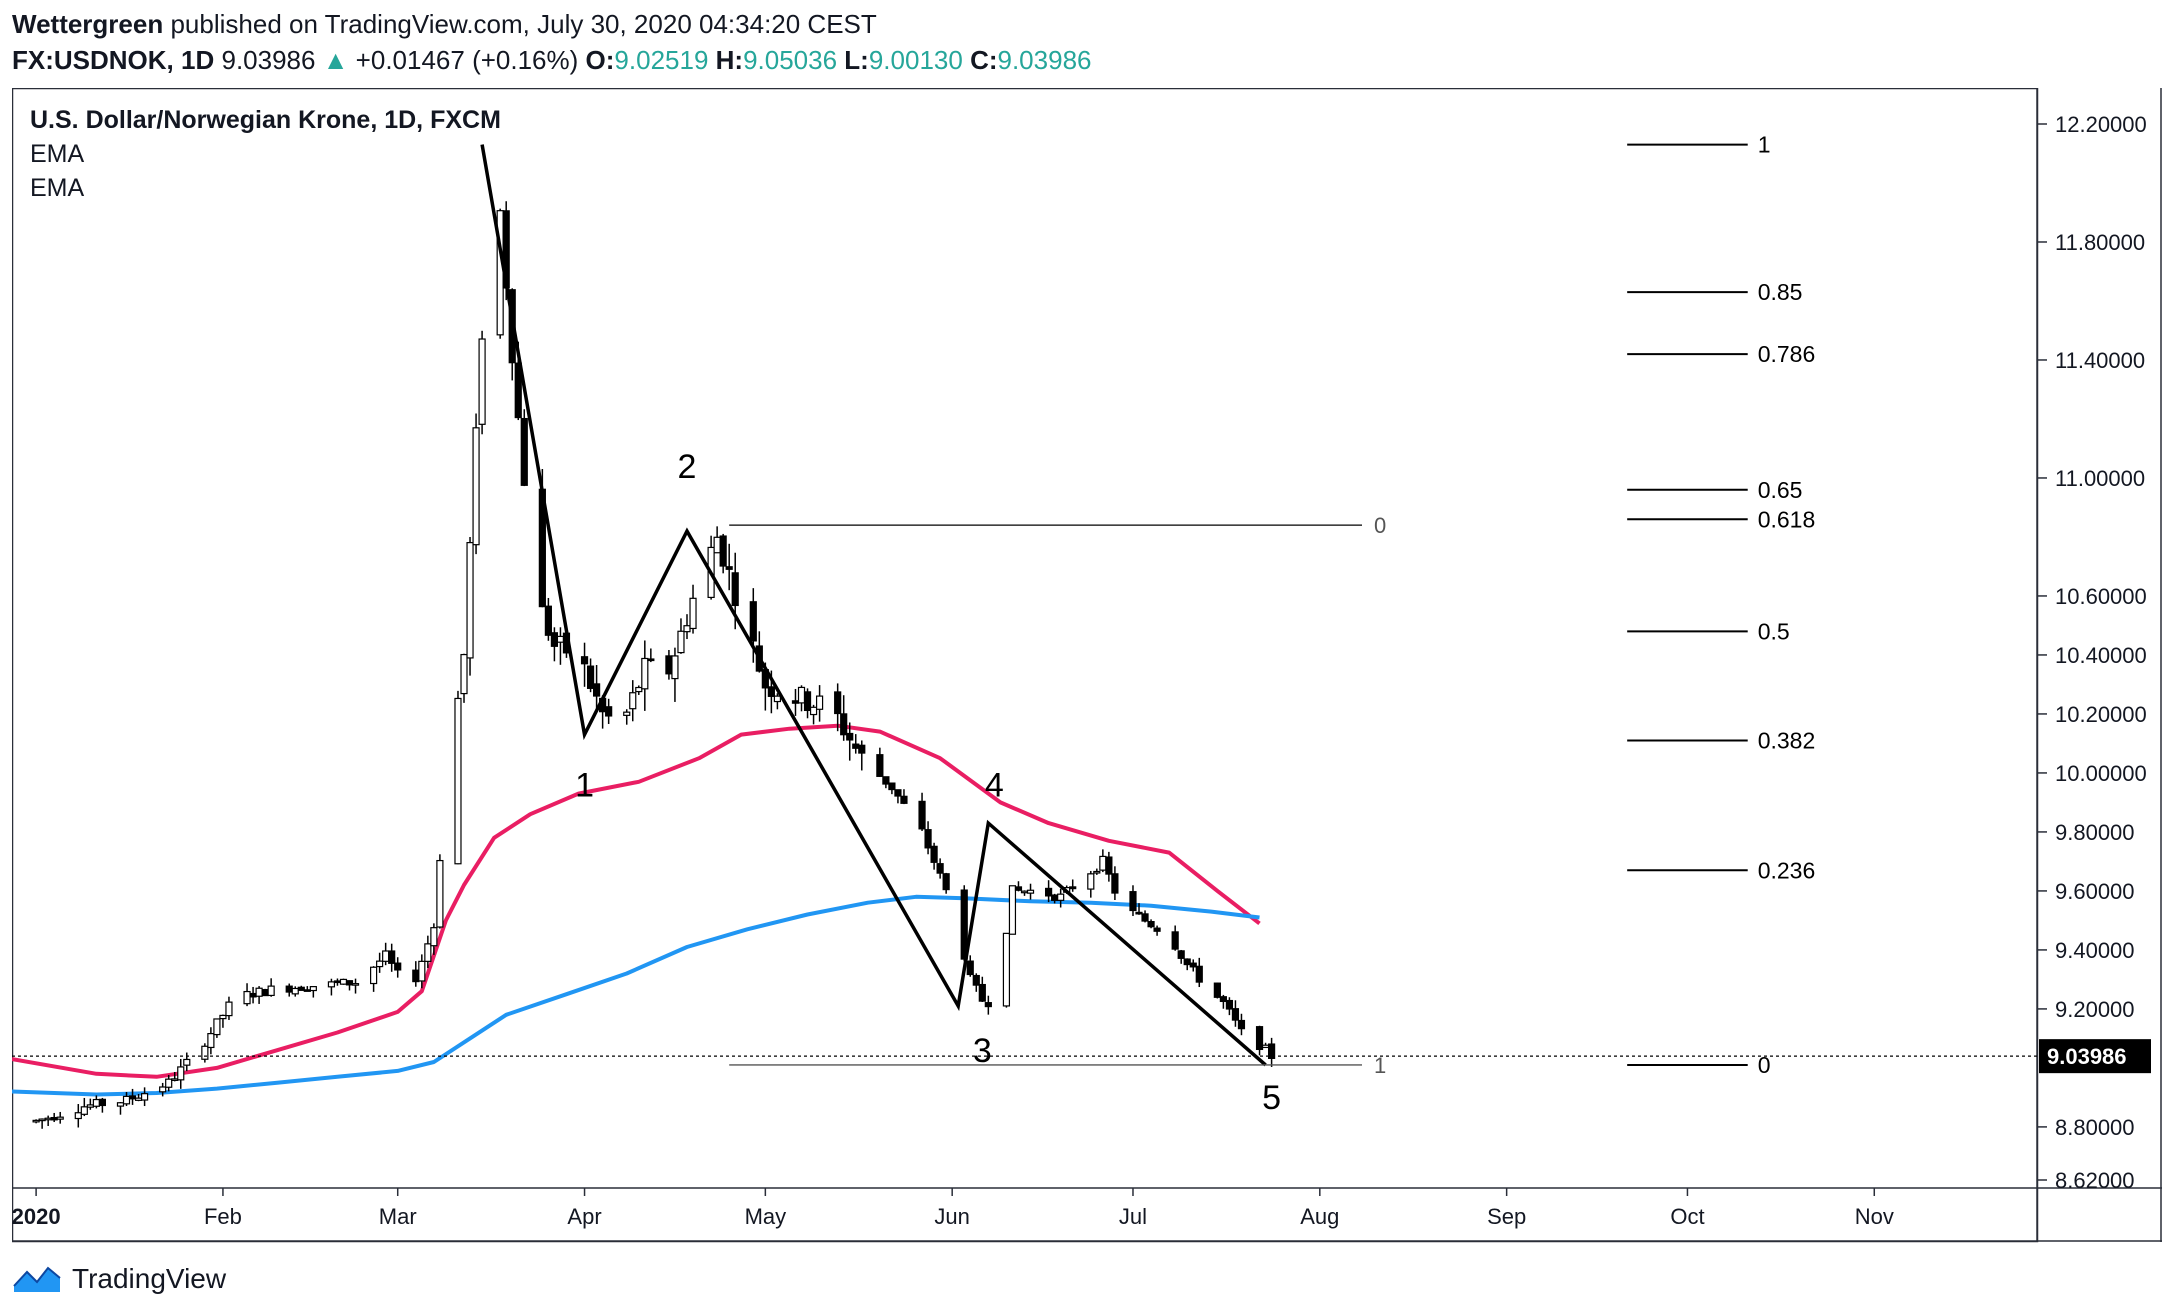  Describe the element at coordinates (57, 188) in the screenshot. I see `legend-ema-2: EMA` at that location.